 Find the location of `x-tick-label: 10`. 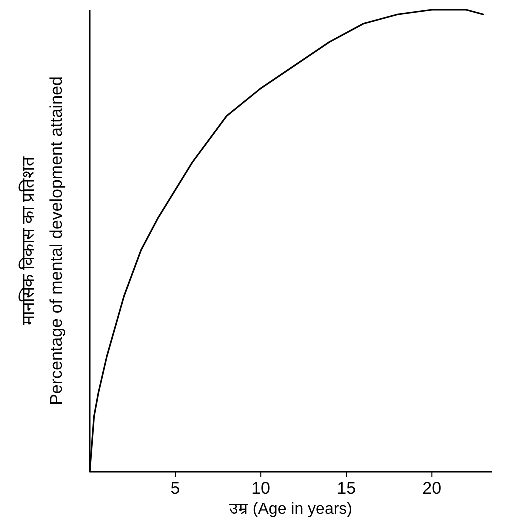

x-tick-label: 10 is located at coordinates (261, 488).